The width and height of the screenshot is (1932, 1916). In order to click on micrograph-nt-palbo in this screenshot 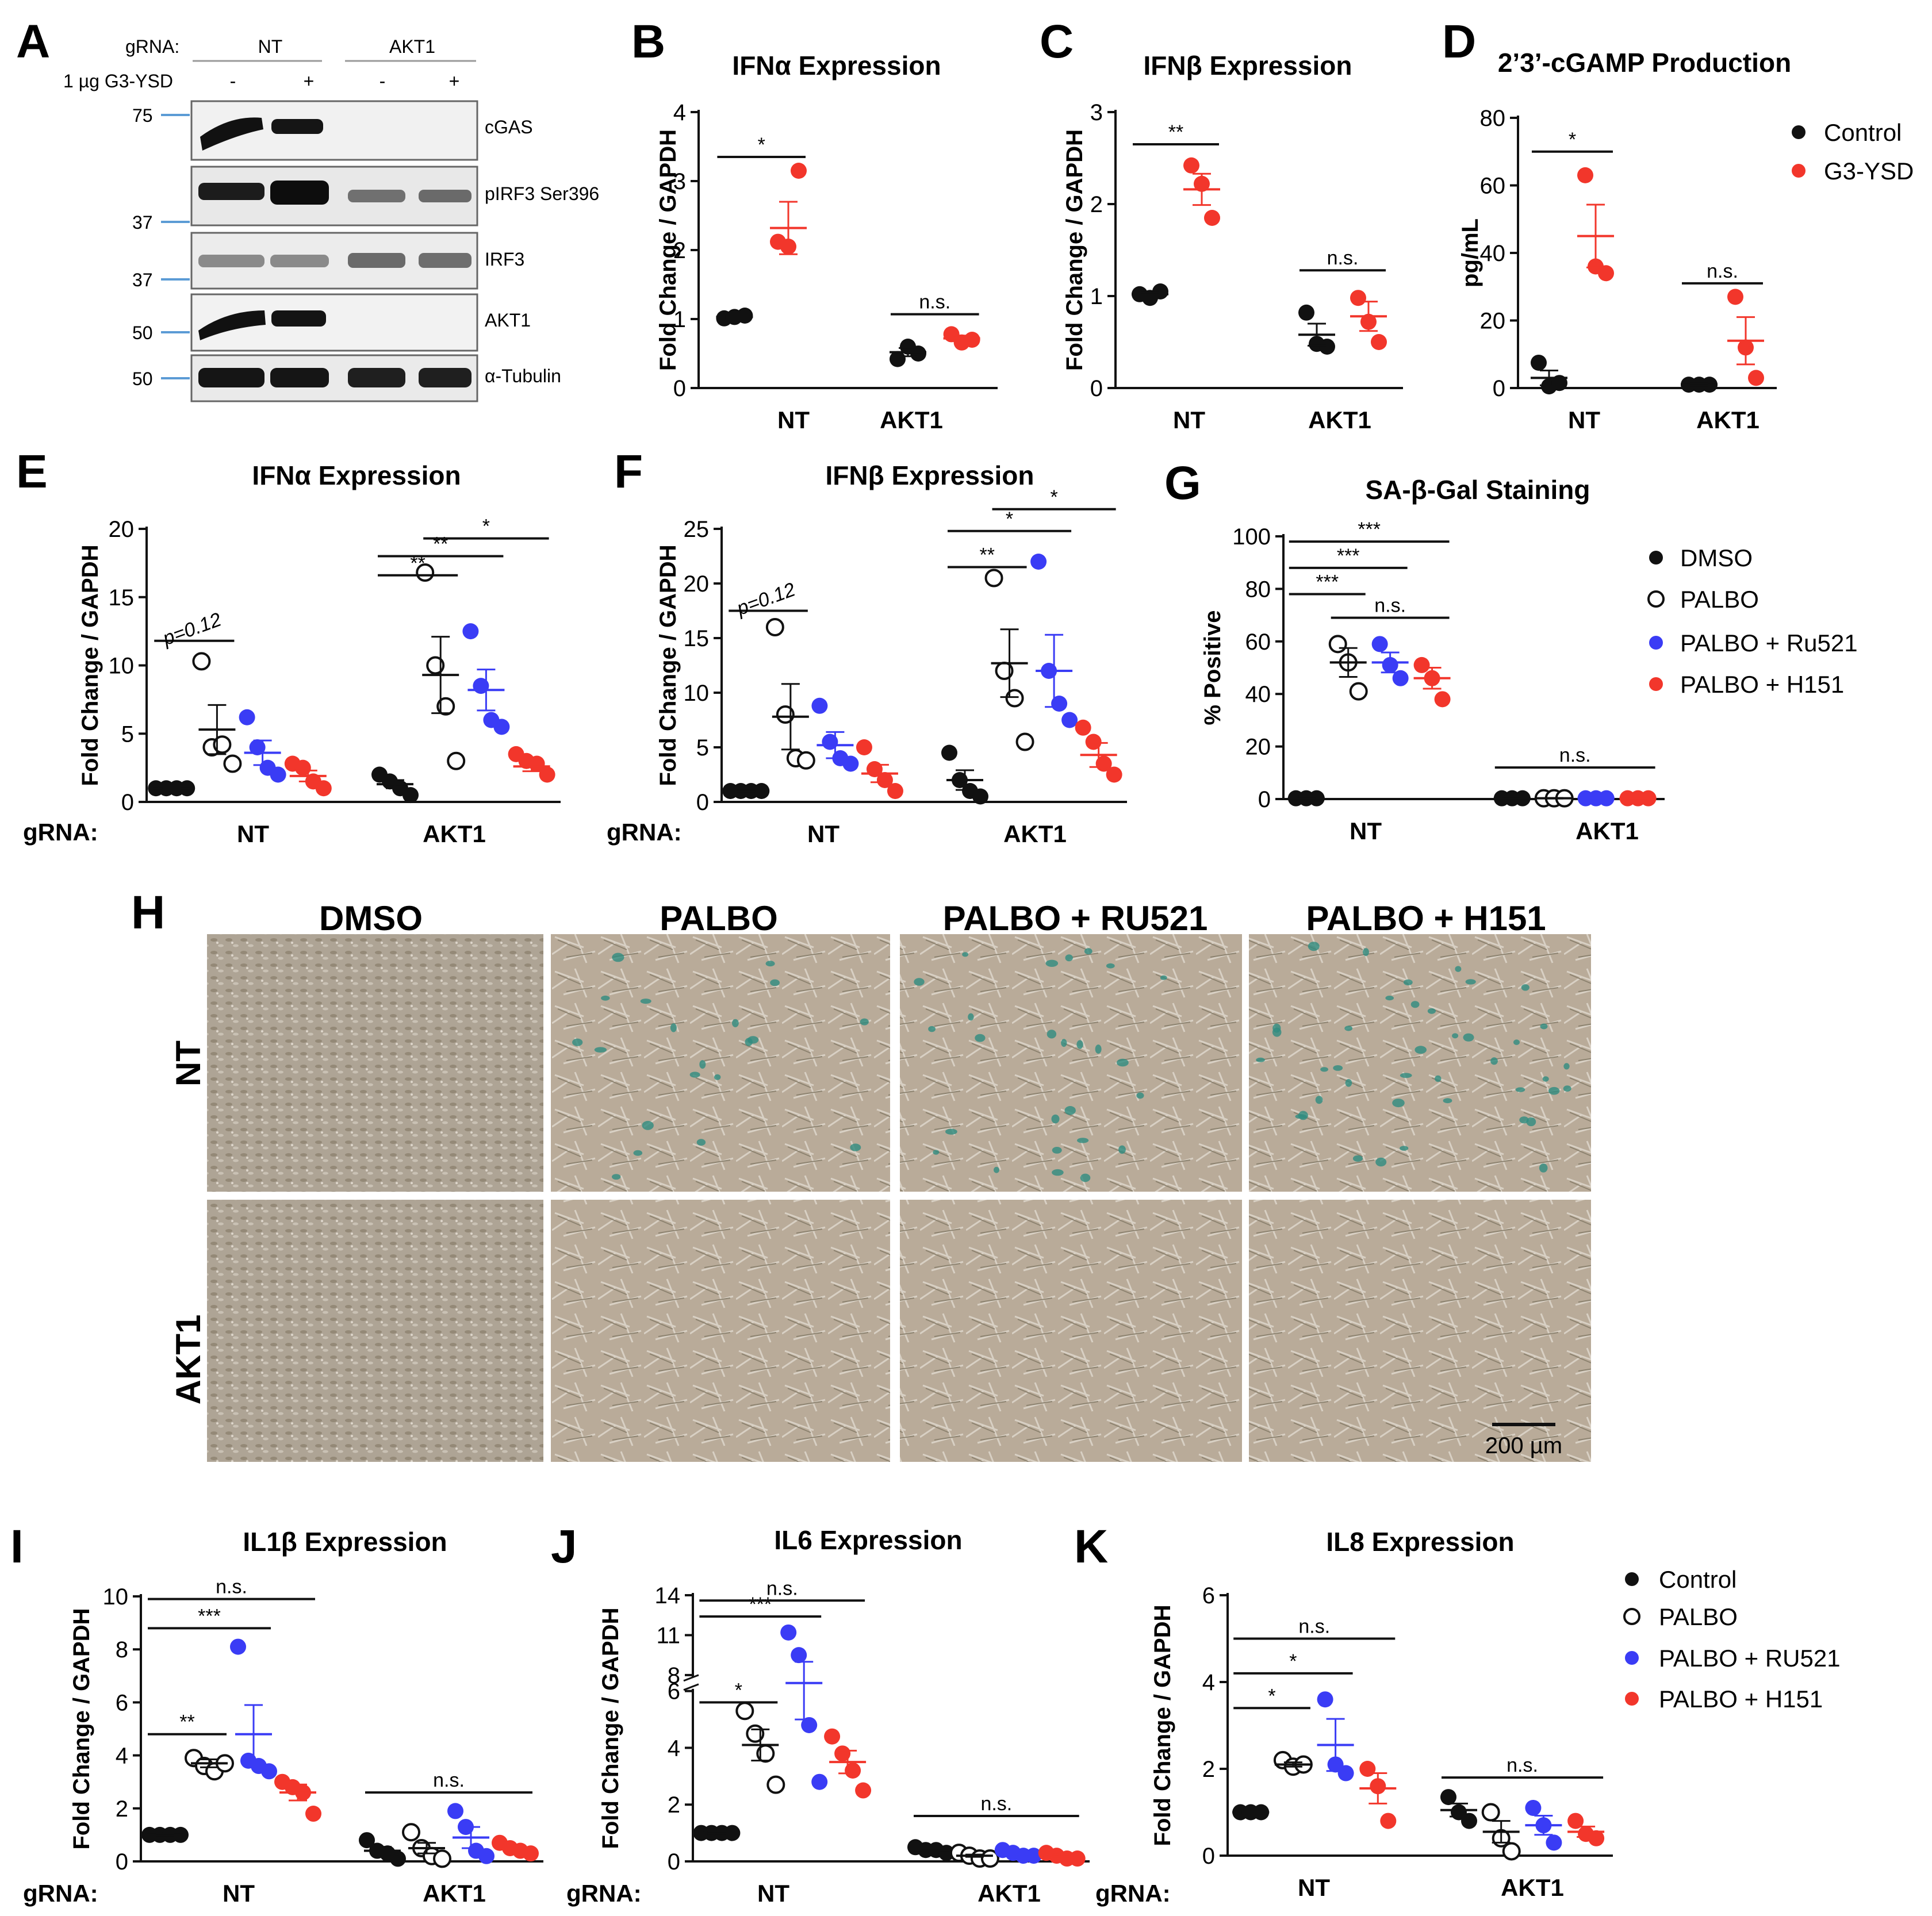, I will do `click(720, 1063)`.